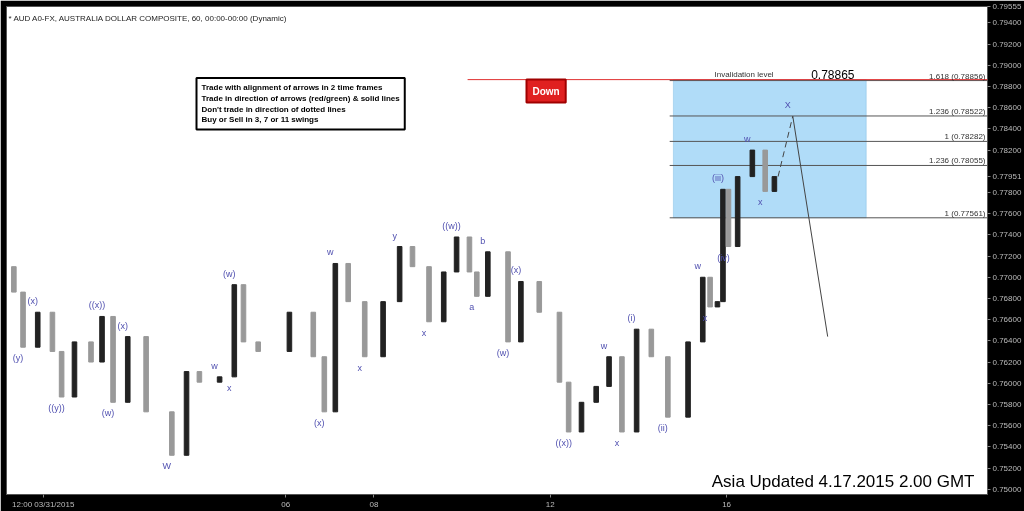  I want to click on annotation: ((y)), so click(56, 408).